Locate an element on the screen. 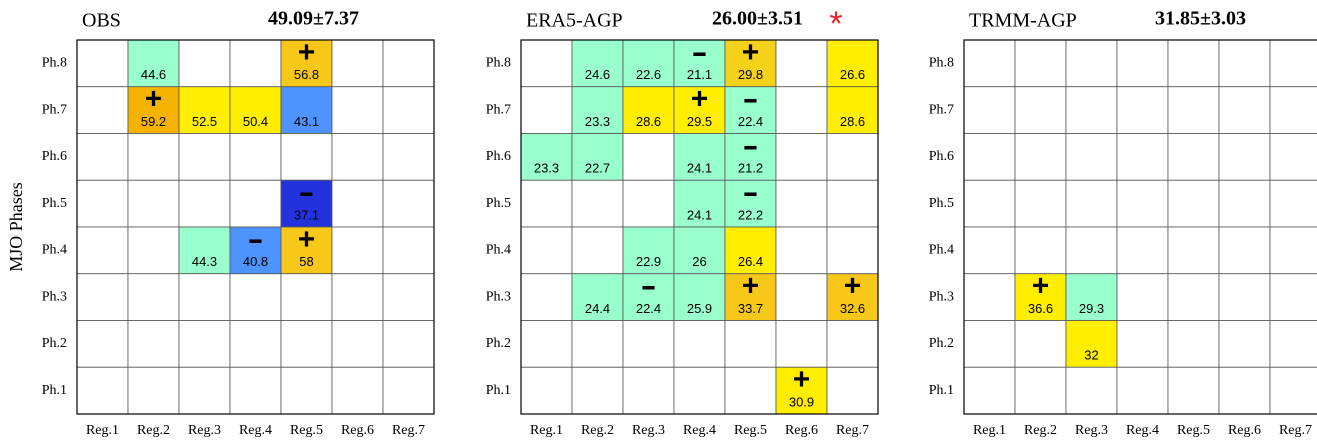 The height and width of the screenshot is (440, 1317). cell-value: 33.7 is located at coordinates (750, 308).